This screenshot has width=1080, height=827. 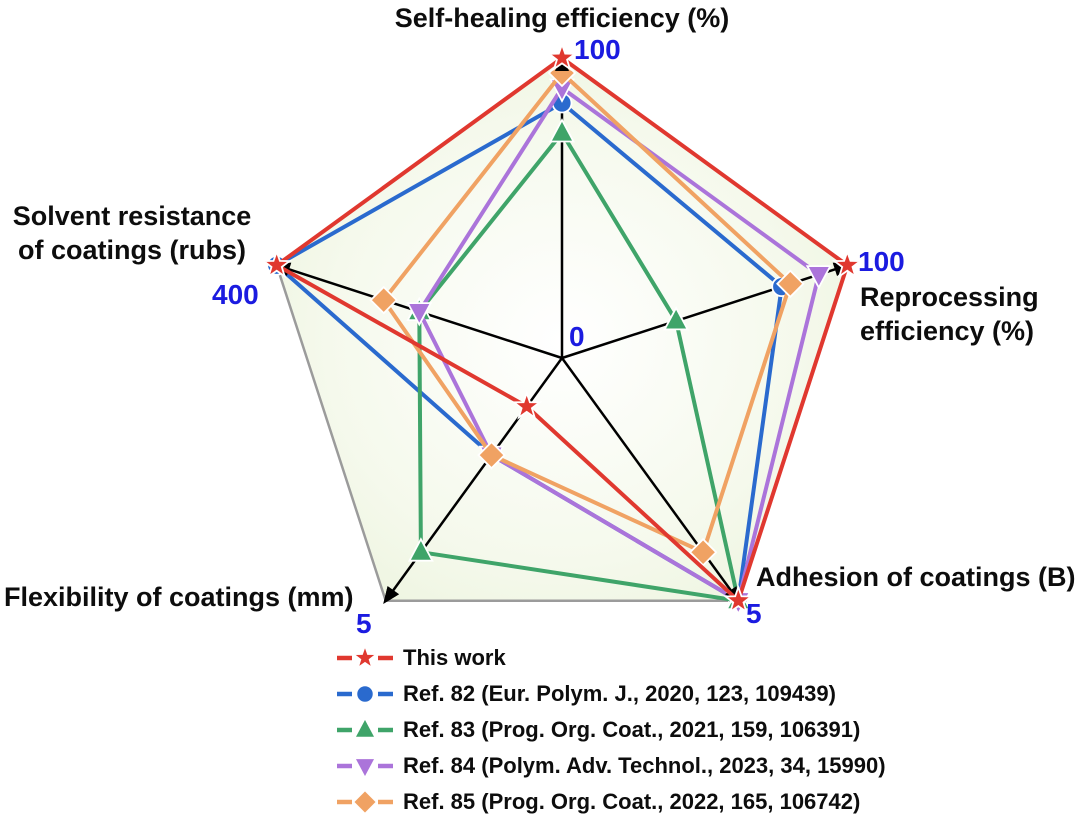 I want to click on axis-label-adhesion: Adhesion of coatings (B), so click(x=916, y=577).